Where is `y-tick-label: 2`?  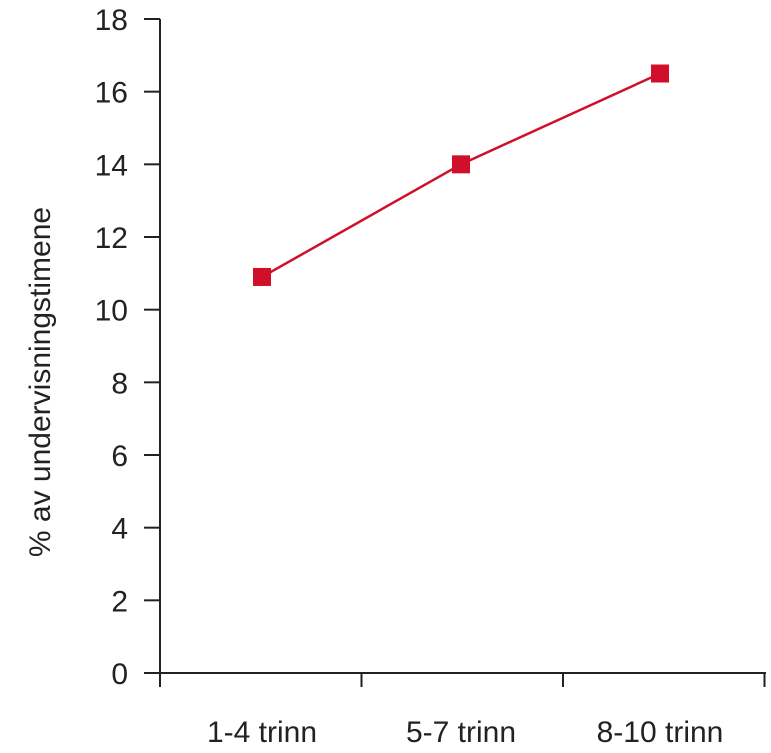
y-tick-label: 2 is located at coordinates (119, 601).